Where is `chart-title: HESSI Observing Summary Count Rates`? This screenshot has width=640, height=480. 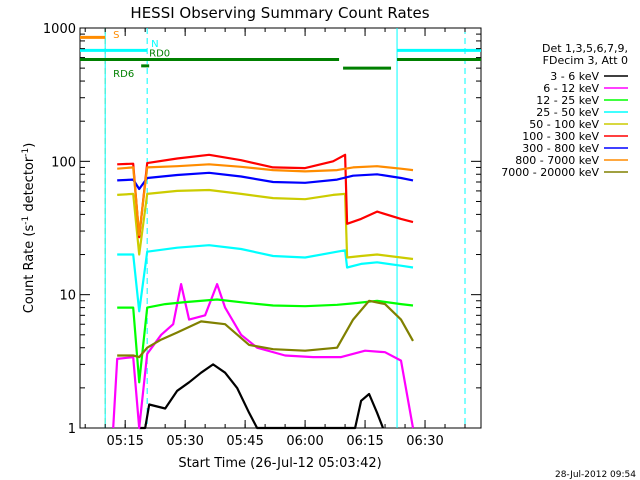
chart-title: HESSI Observing Summary Count Rates is located at coordinates (279, 13).